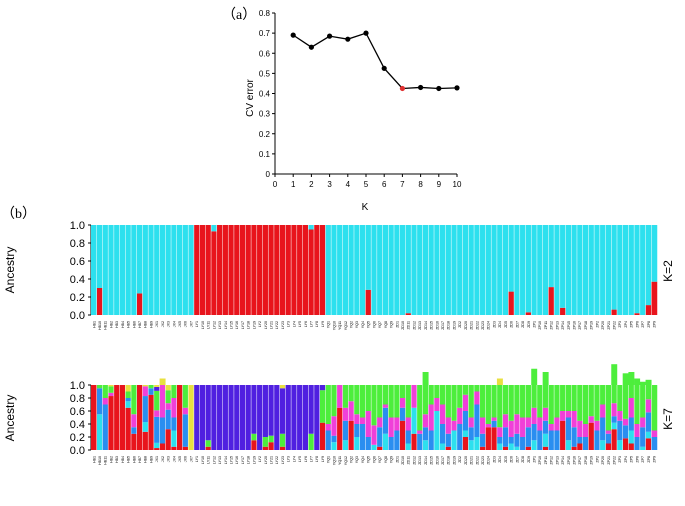 This screenshot has height=506, width=685. I want to click on k2-sample-label: YQ1, so click(329, 324).